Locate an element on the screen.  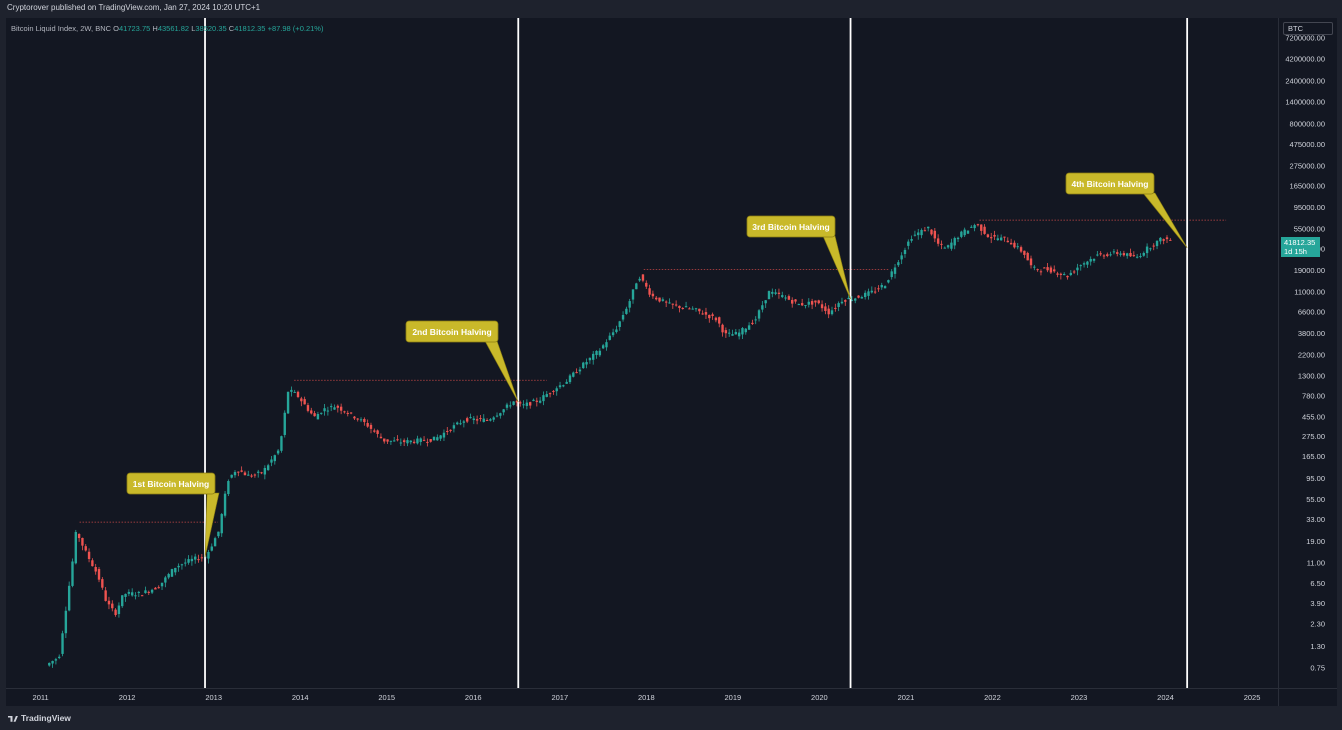
legend-high: 43561.82 is located at coordinates (173, 28).